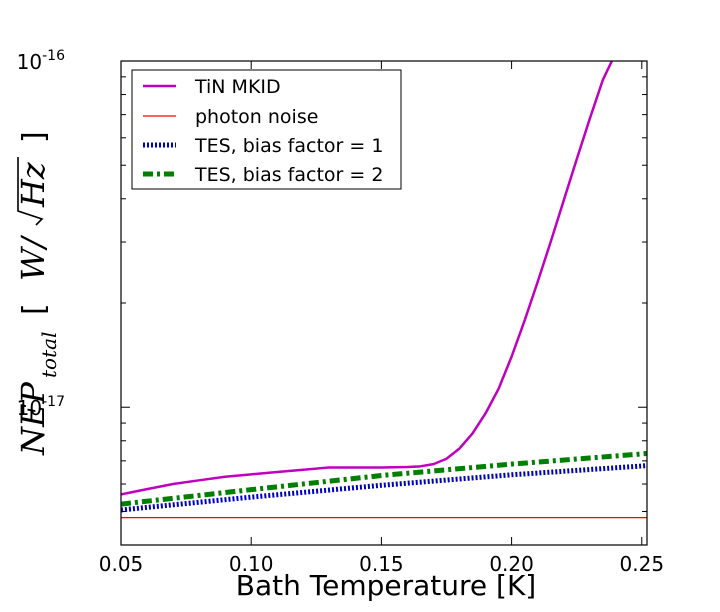 This screenshot has height=612, width=720. I want to click on legend-label-tes-bias-2: TES, bias factor = 2, so click(288, 175).